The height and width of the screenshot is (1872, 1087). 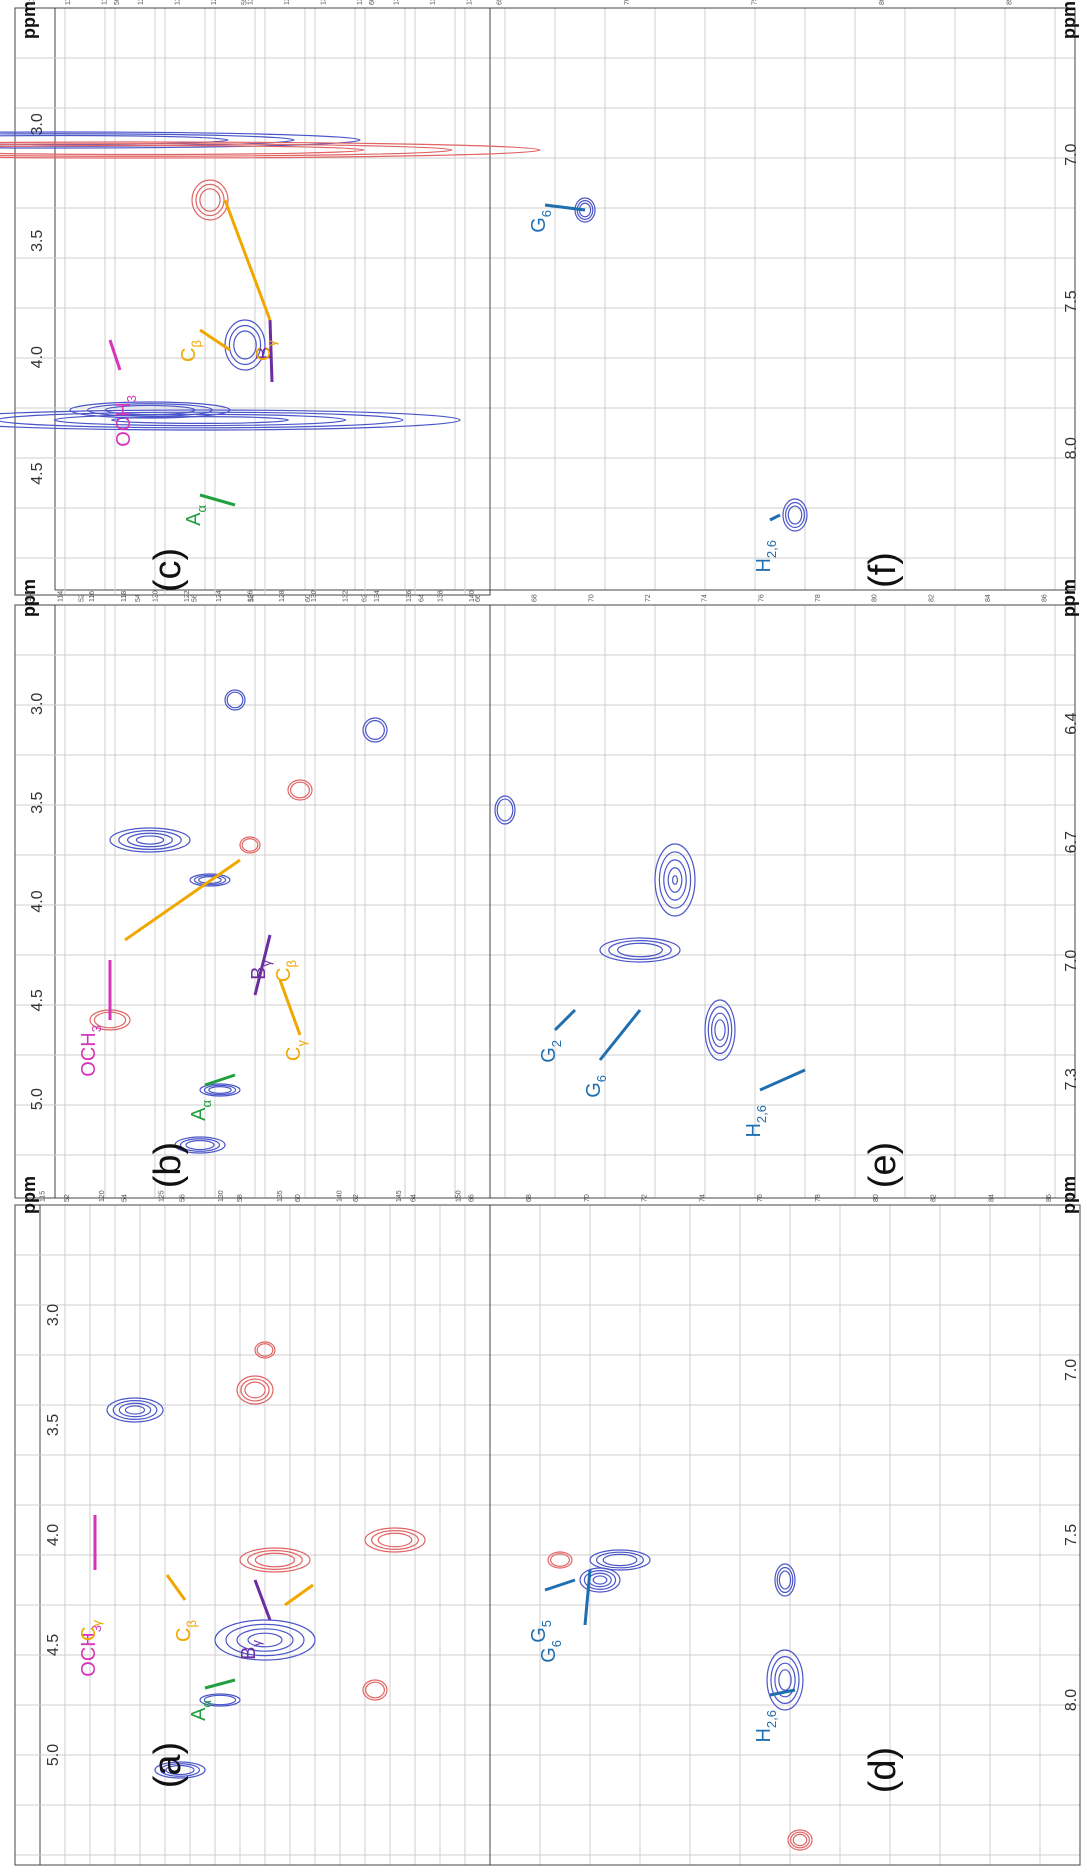 I want to click on panel-label: (a), so click(x=168, y=1765).